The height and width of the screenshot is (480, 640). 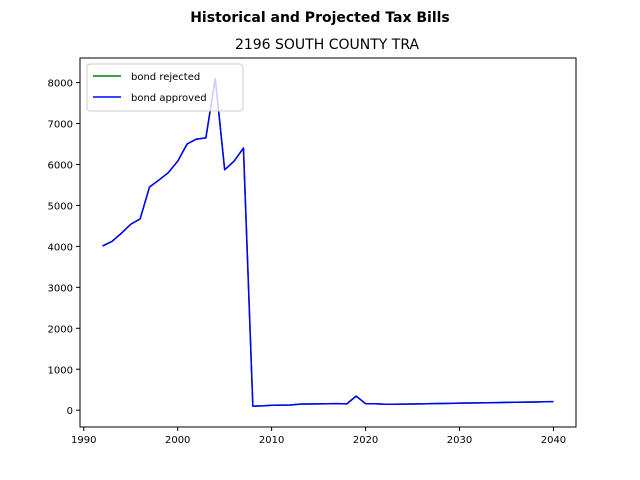 What do you see at coordinates (70, 411) in the screenshot?
I see `y-tick-label-0: 0` at bounding box center [70, 411].